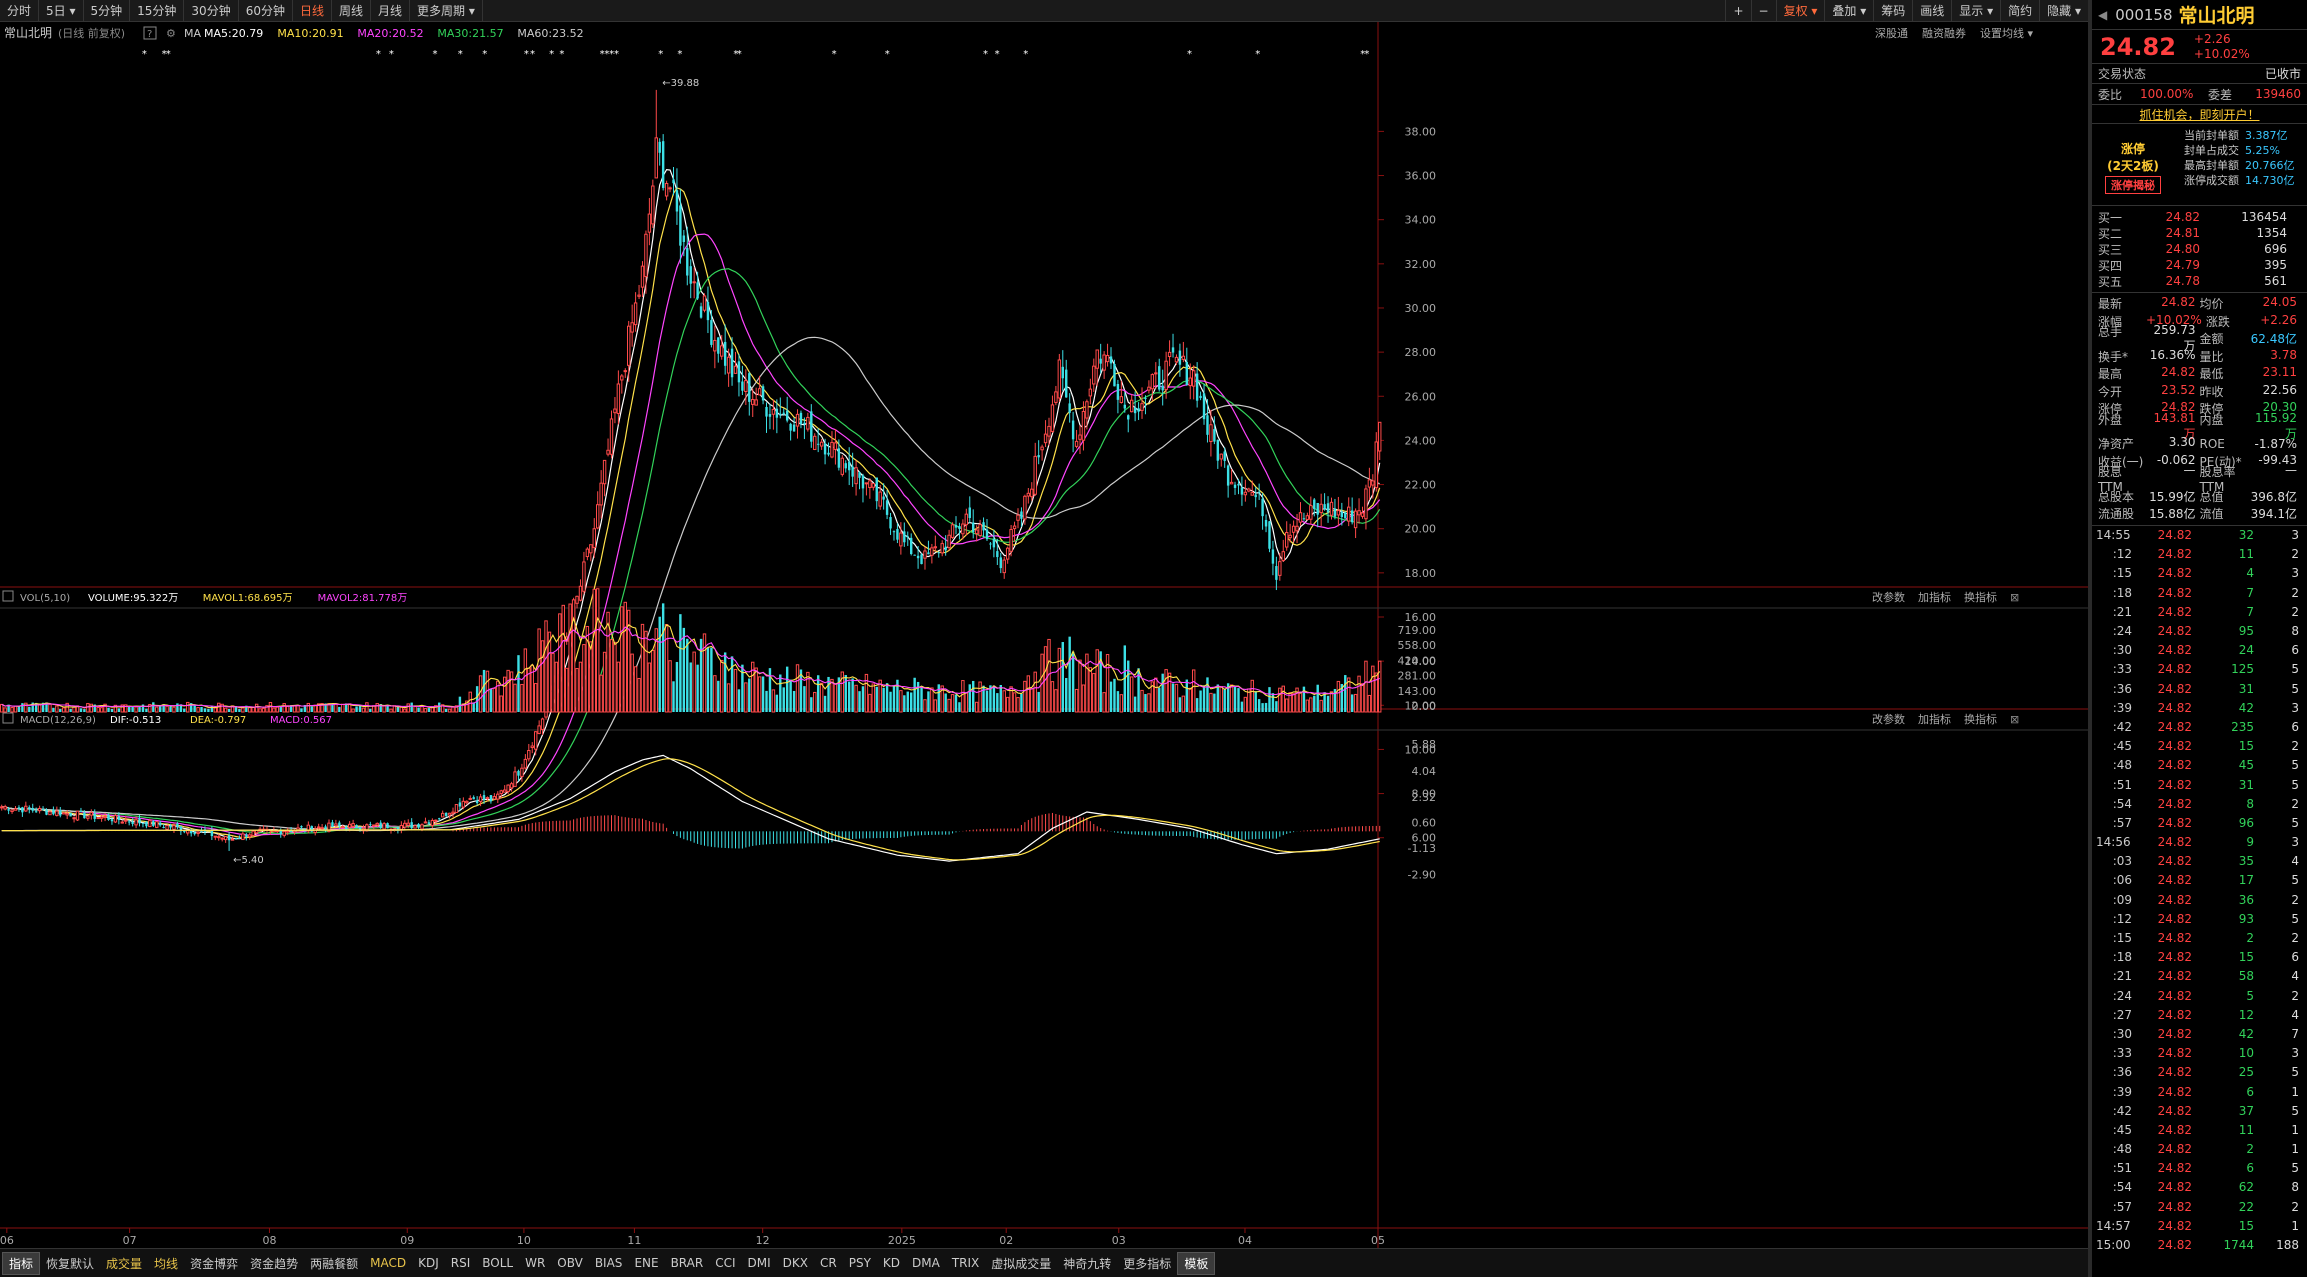  Describe the element at coordinates (859, 1263) in the screenshot. I see `indicator-tab: PSY` at that location.